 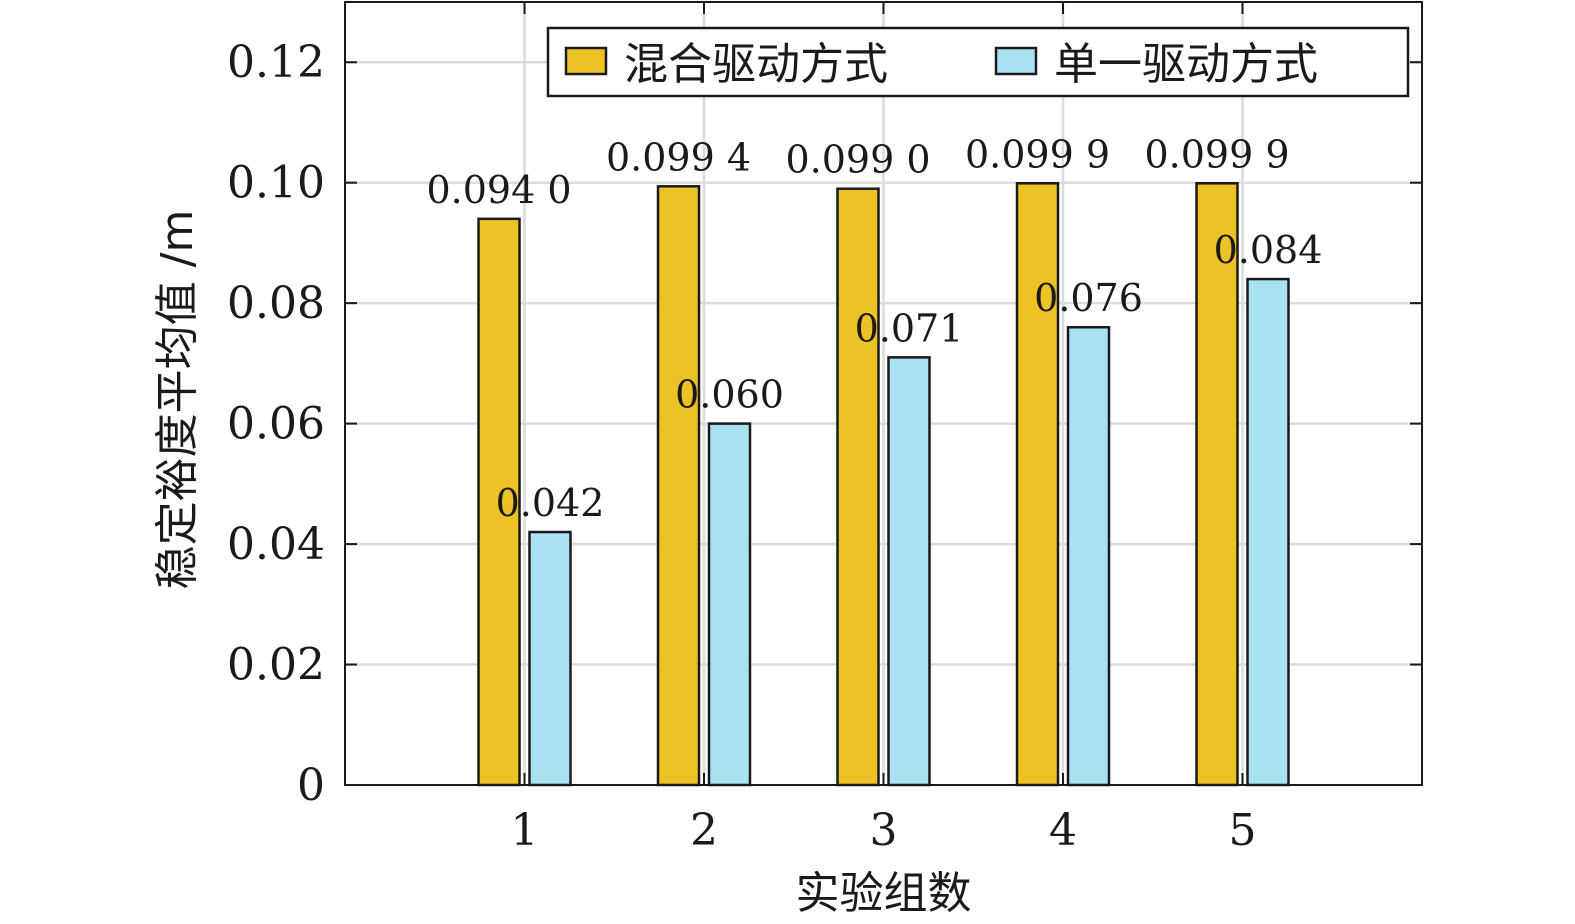 What do you see at coordinates (729, 395) in the screenshot?
I see `data-label-single-2: 0.060` at bounding box center [729, 395].